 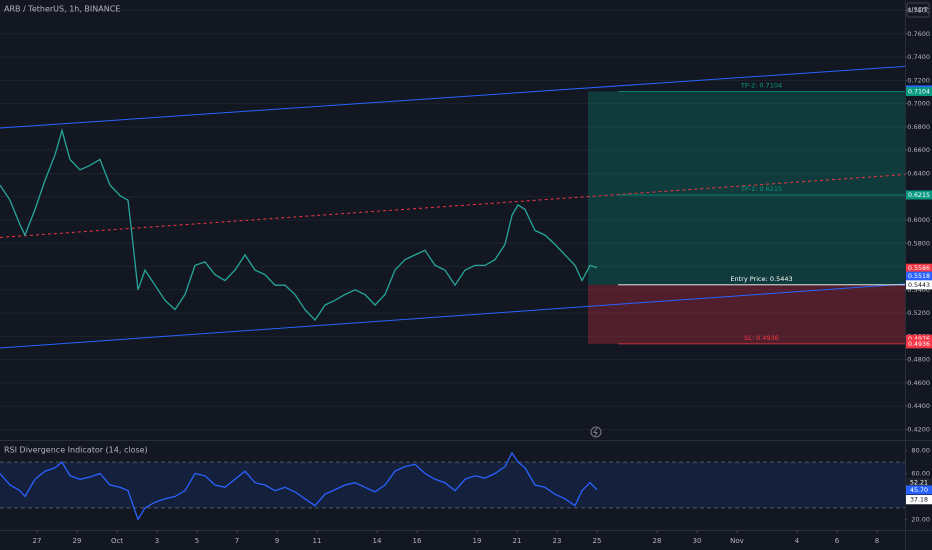 I want to click on axis-tag-label: 0.5586, so click(x=919, y=268).